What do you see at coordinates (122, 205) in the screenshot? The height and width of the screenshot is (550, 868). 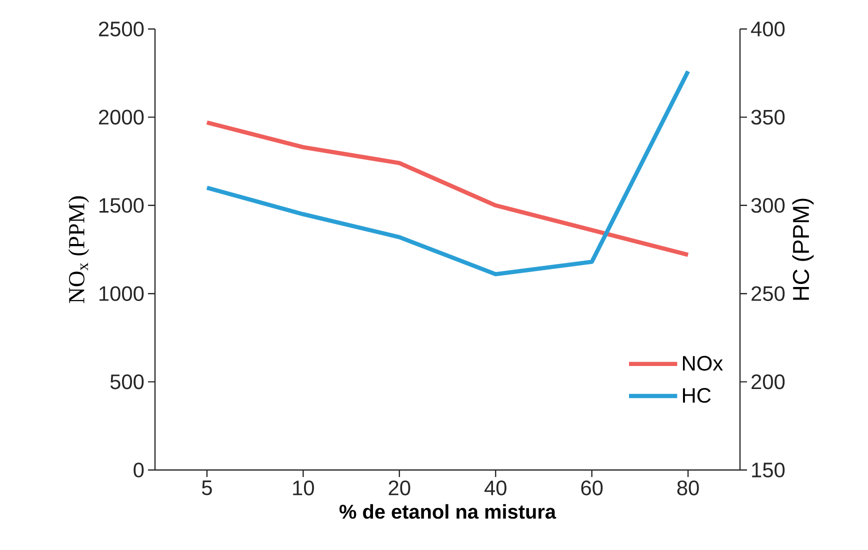 I see `y-tick-label: 1500` at bounding box center [122, 205].